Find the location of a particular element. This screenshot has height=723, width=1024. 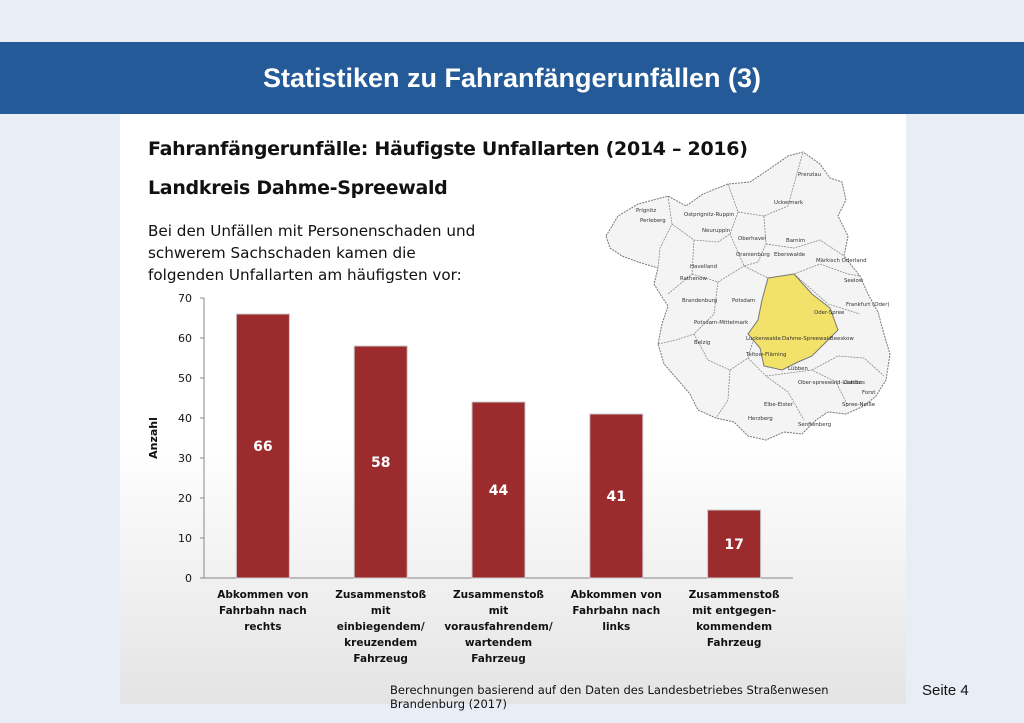

map-label-spree-neisse: Spree-Neiße is located at coordinates (859, 405).